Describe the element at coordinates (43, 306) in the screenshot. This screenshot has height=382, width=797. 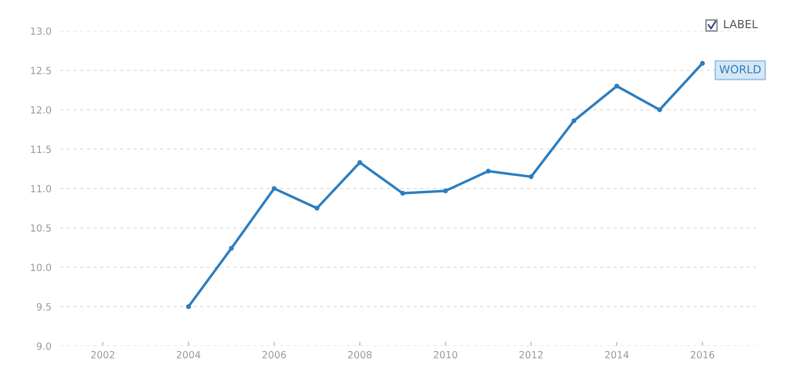
I see `y-tick-label: 9.5` at that location.